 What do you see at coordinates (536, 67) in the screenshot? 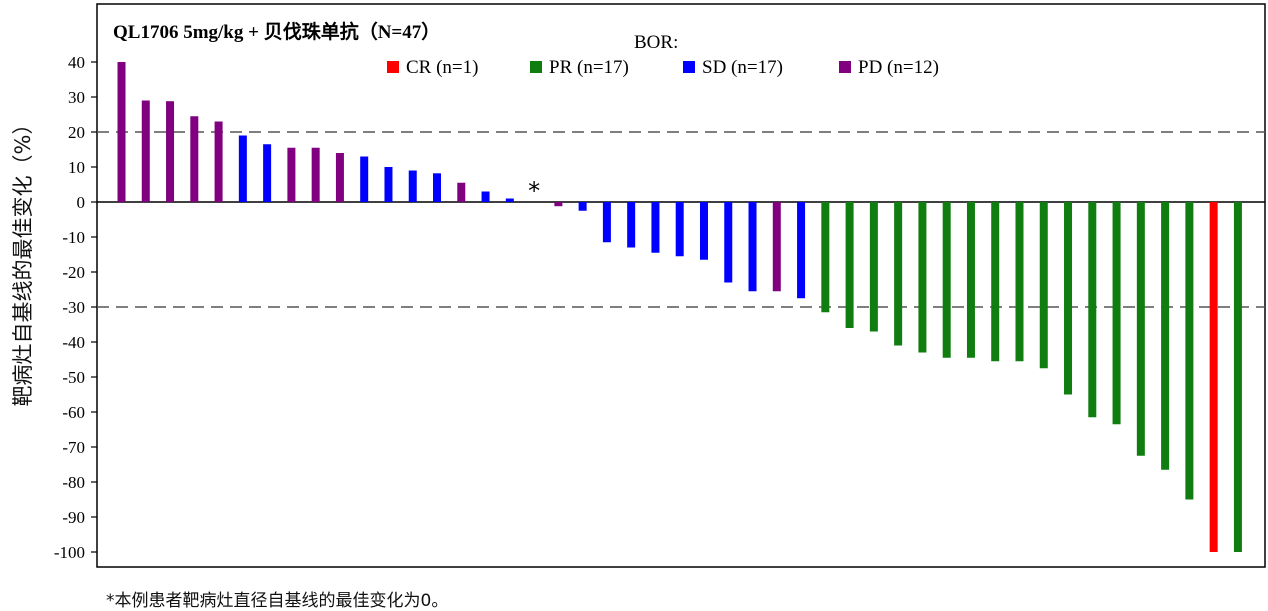
I see `legend-swatch-pr` at bounding box center [536, 67].